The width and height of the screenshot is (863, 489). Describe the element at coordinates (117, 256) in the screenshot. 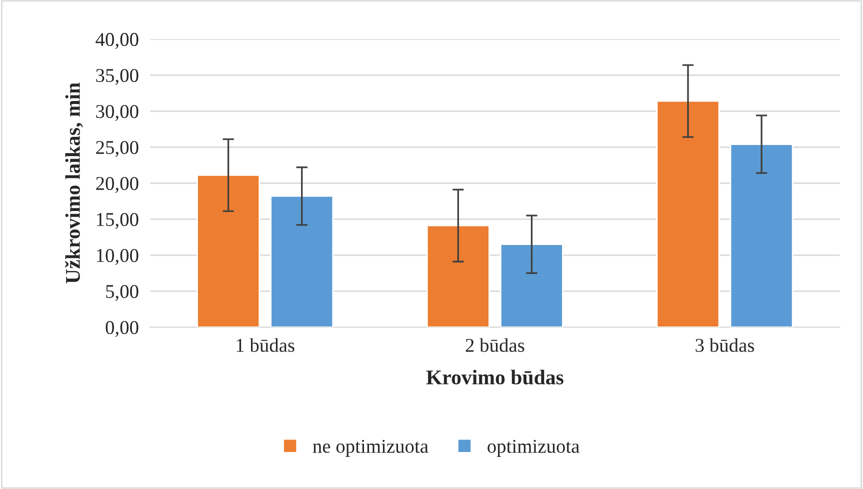

I see `y-tick-label: 10,00` at that location.